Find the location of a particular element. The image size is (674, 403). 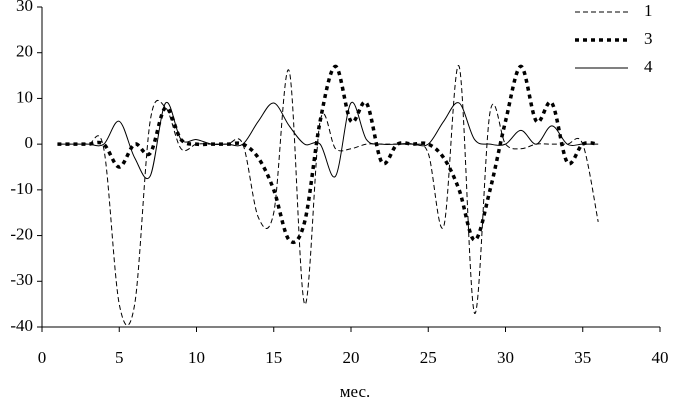

legend-label: 4 is located at coordinates (648, 66).